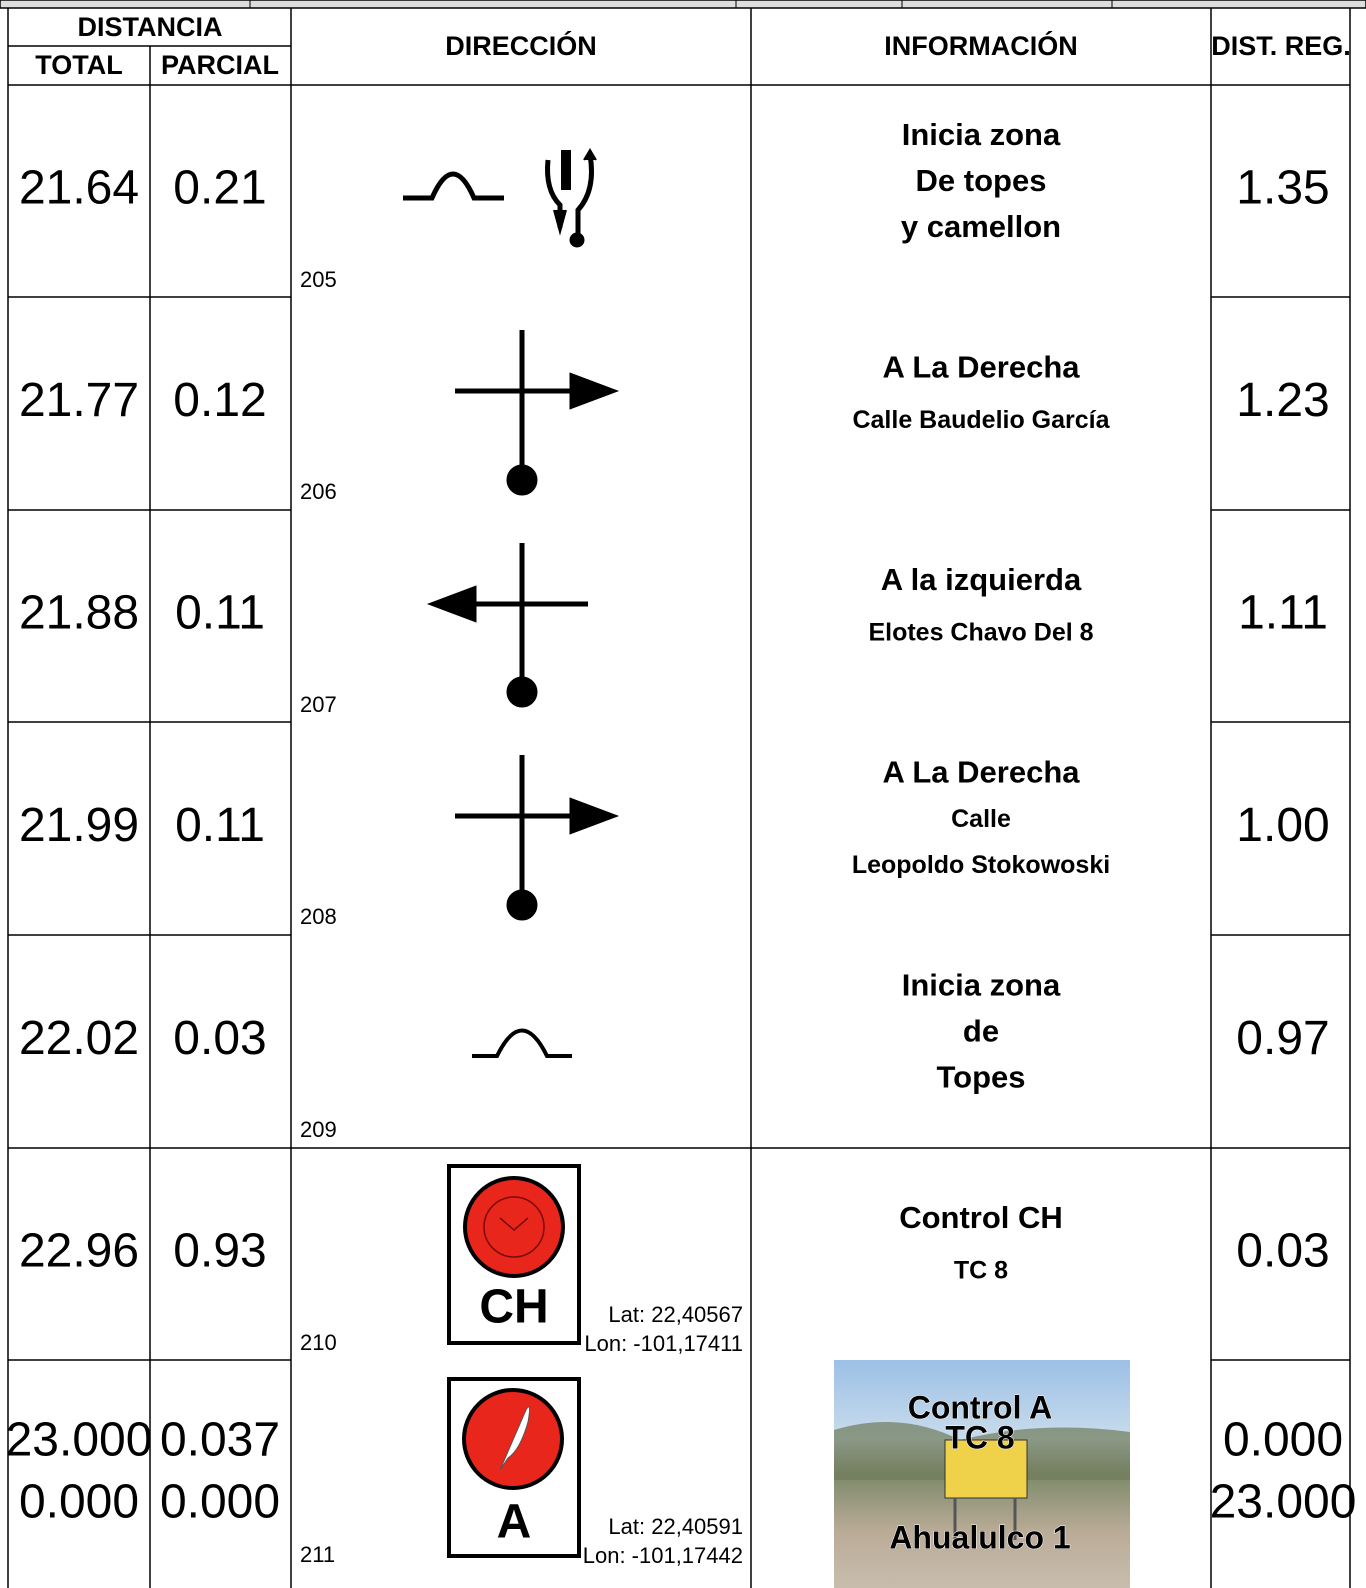  Describe the element at coordinates (79, 400) in the screenshot. I see `total-distance: 21.77` at that location.